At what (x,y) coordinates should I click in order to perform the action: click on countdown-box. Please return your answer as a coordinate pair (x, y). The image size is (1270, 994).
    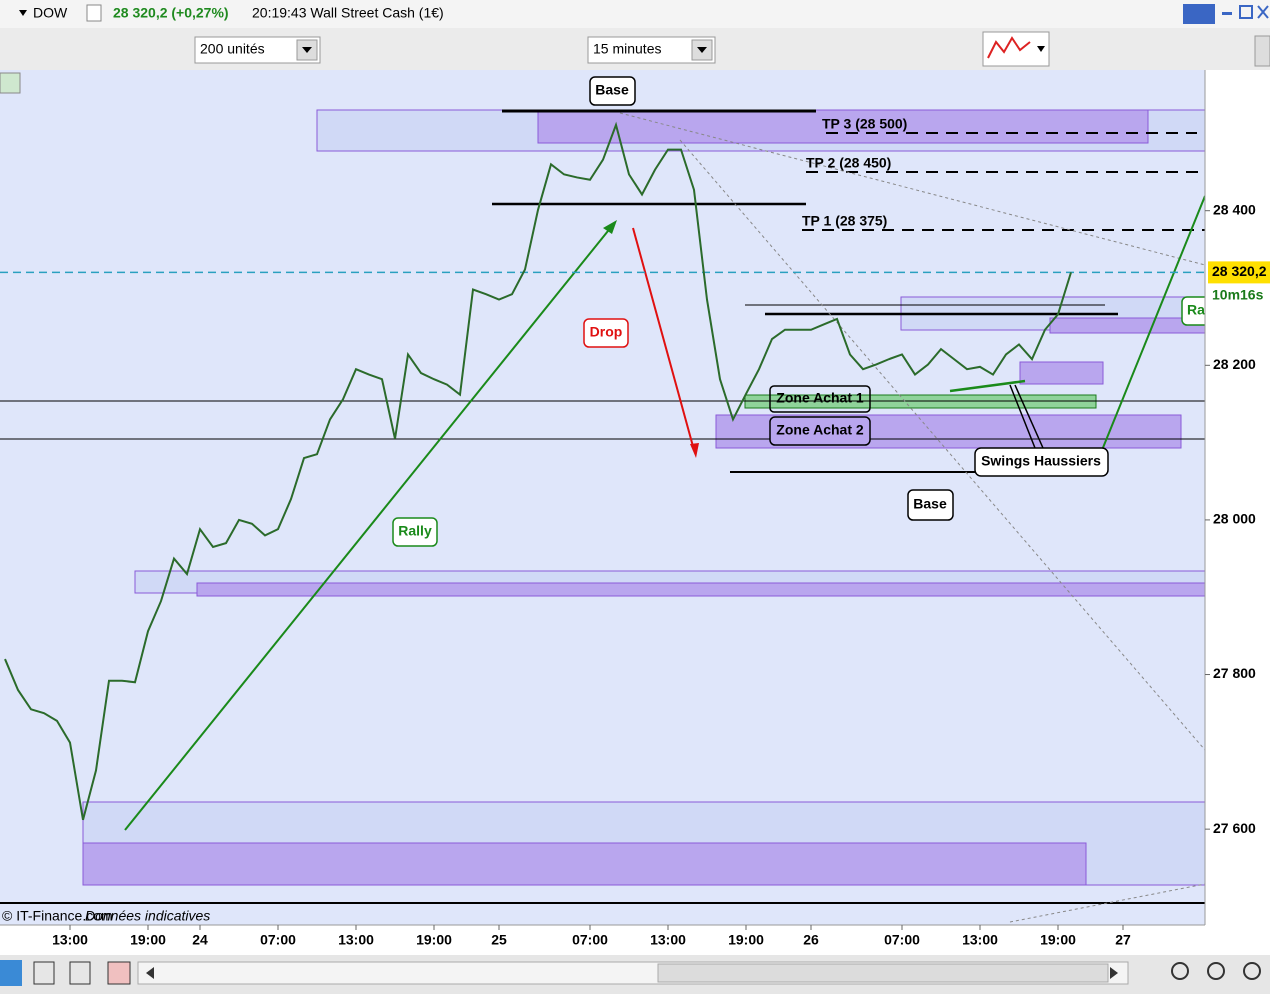
    Looking at the image, I should click on (1239, 295).